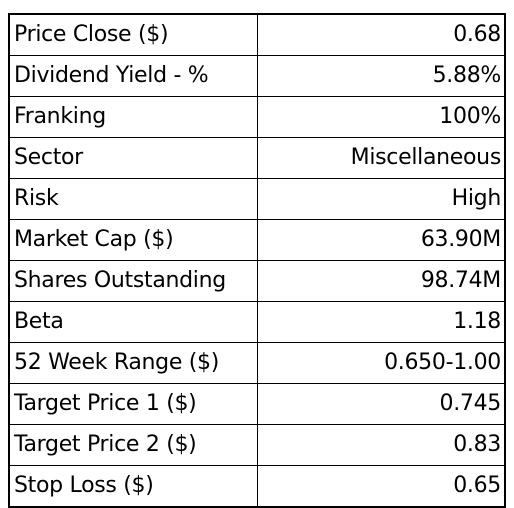 The width and height of the screenshot is (514, 508). I want to click on row-value: 5.88%, so click(381, 76).